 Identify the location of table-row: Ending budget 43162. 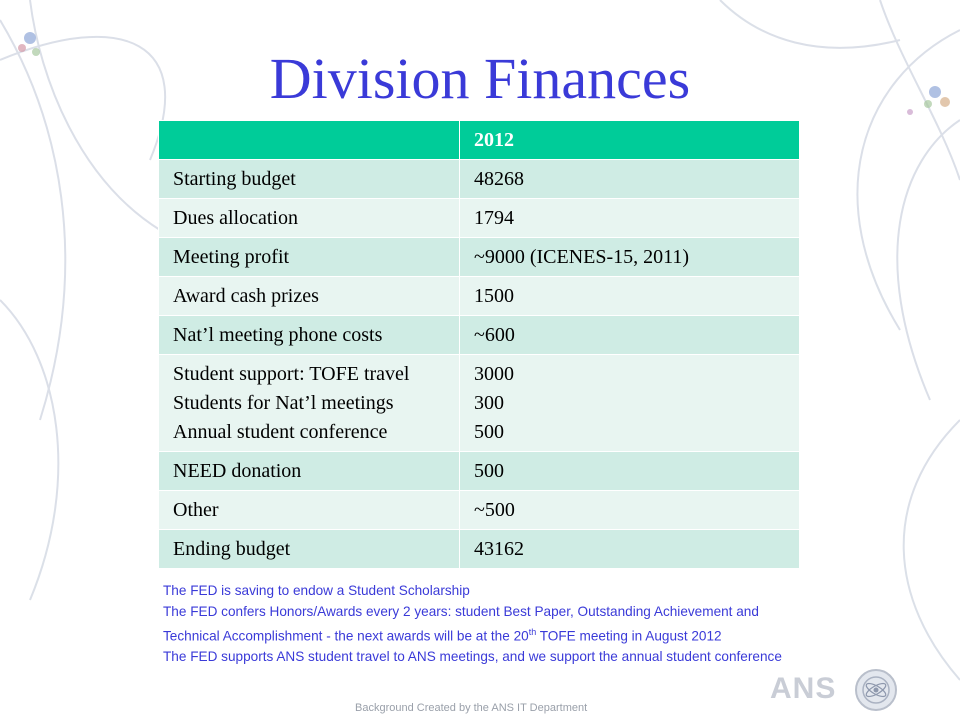
(479, 549).